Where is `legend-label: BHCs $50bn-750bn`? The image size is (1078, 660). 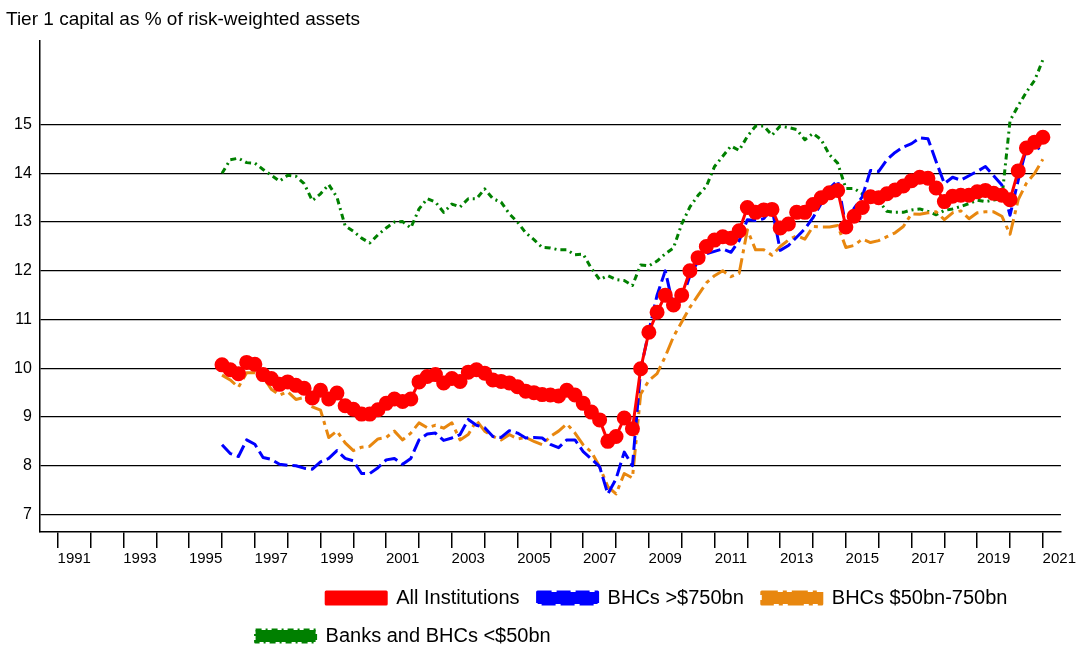 legend-label: BHCs $50bn-750bn is located at coordinates (919, 596).